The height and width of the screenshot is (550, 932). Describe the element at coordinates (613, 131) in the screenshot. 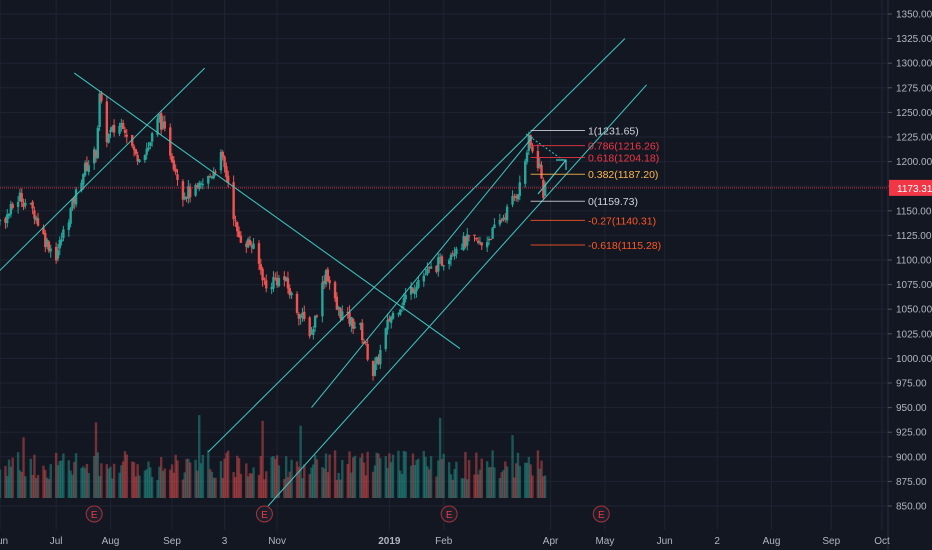

I see `fib-level-label: 1(1231.65)` at that location.